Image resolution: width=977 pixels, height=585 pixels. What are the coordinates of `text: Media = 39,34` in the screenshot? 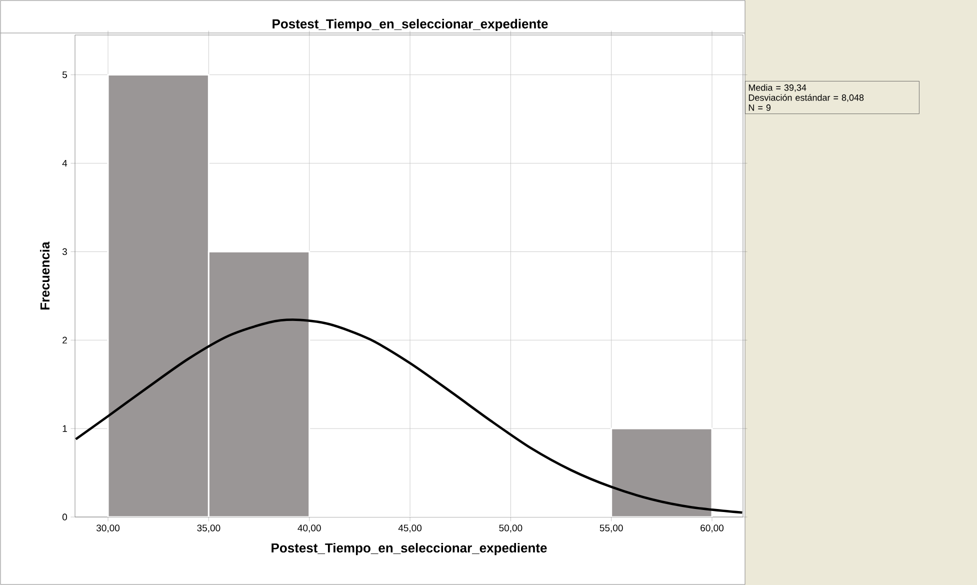 It's located at (777, 88).